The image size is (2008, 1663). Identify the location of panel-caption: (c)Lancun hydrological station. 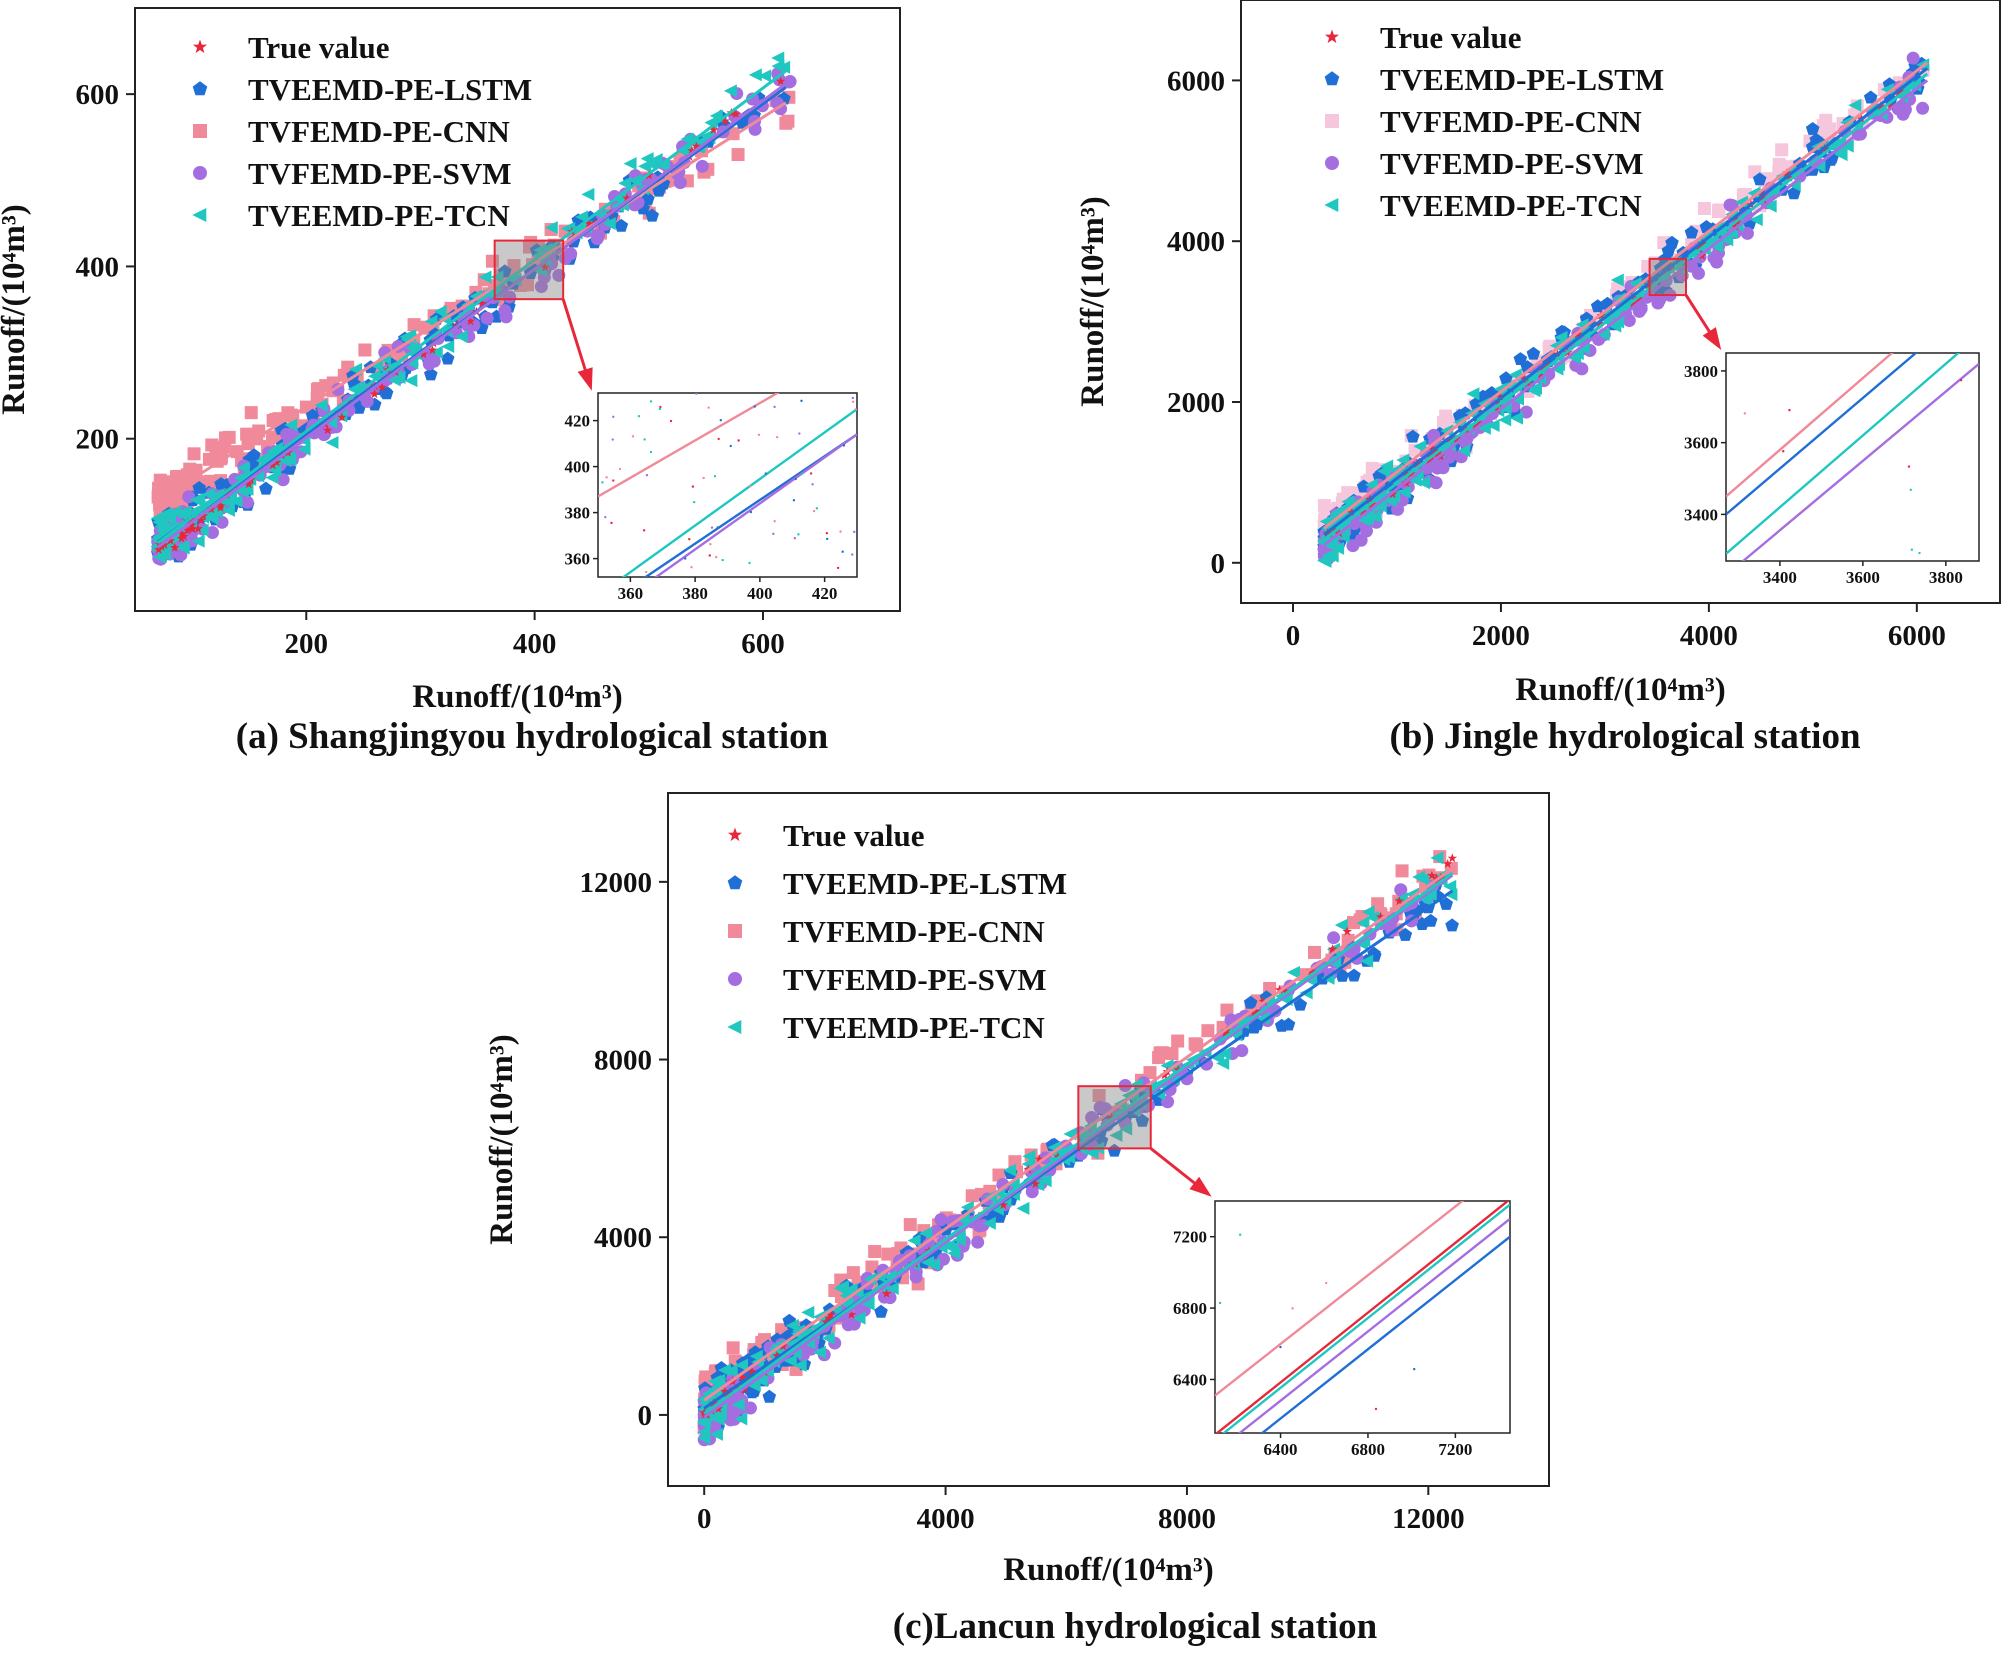
(1135, 1626).